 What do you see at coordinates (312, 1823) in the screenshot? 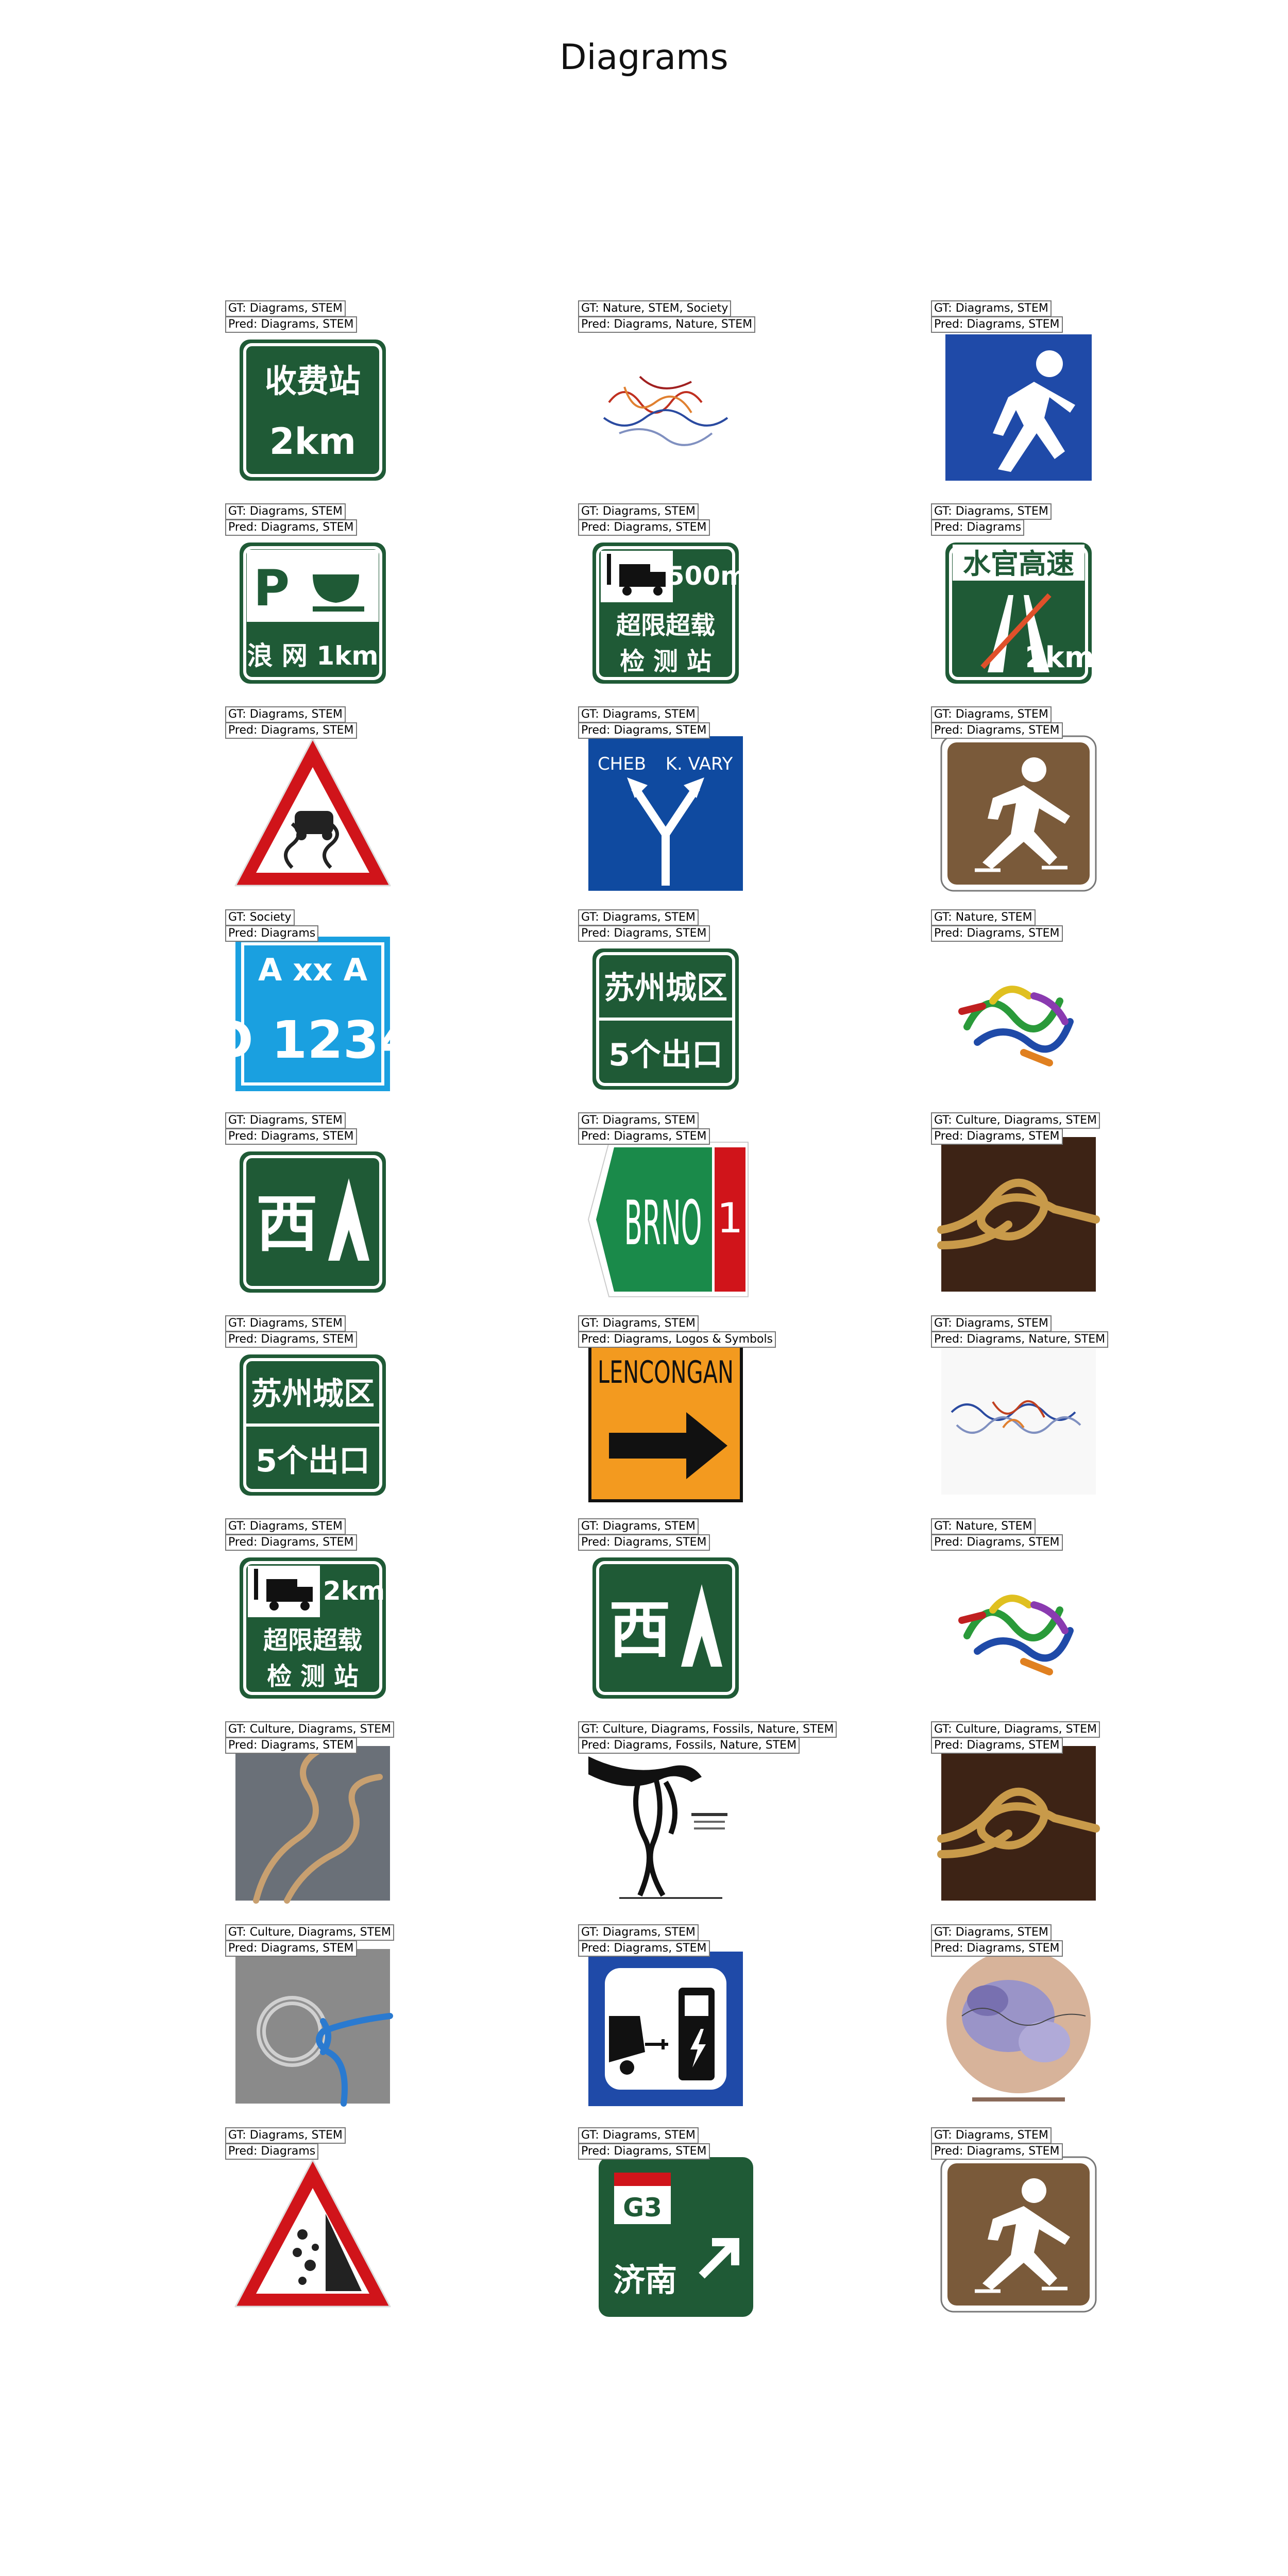
I see `rope-photo-thumbnail` at bounding box center [312, 1823].